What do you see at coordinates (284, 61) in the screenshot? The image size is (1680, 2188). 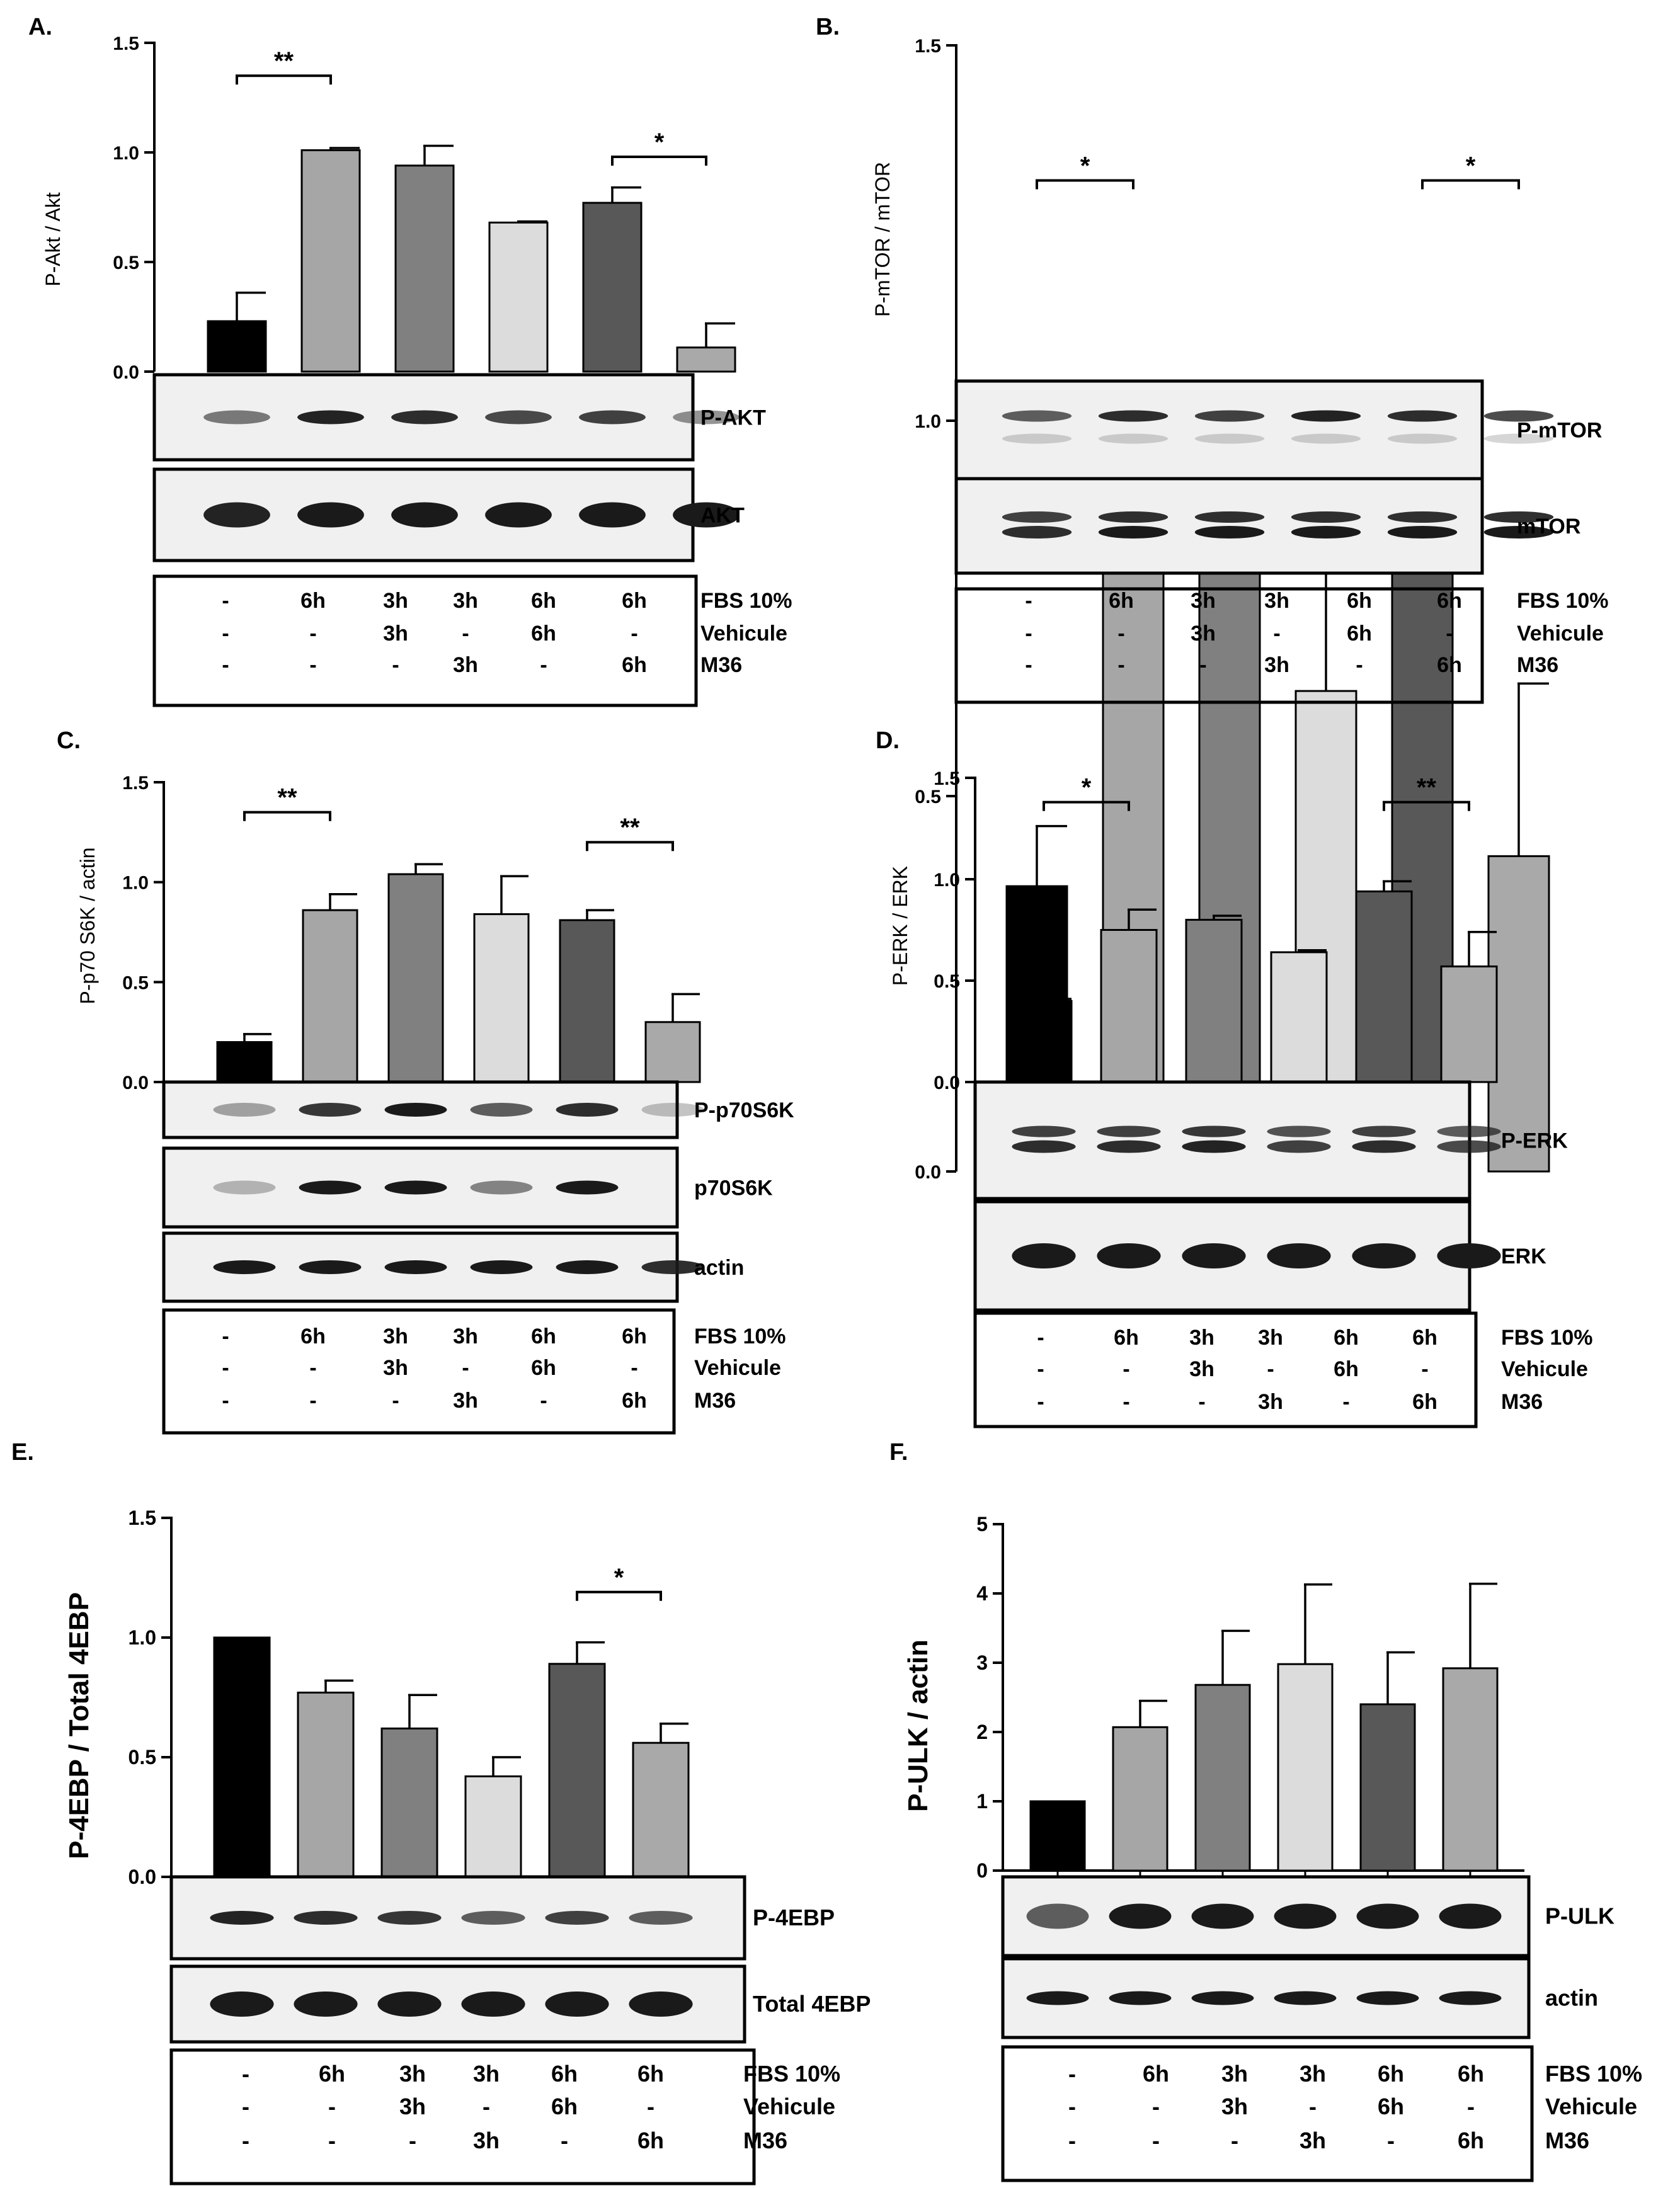 I see `significance-label: **` at bounding box center [284, 61].